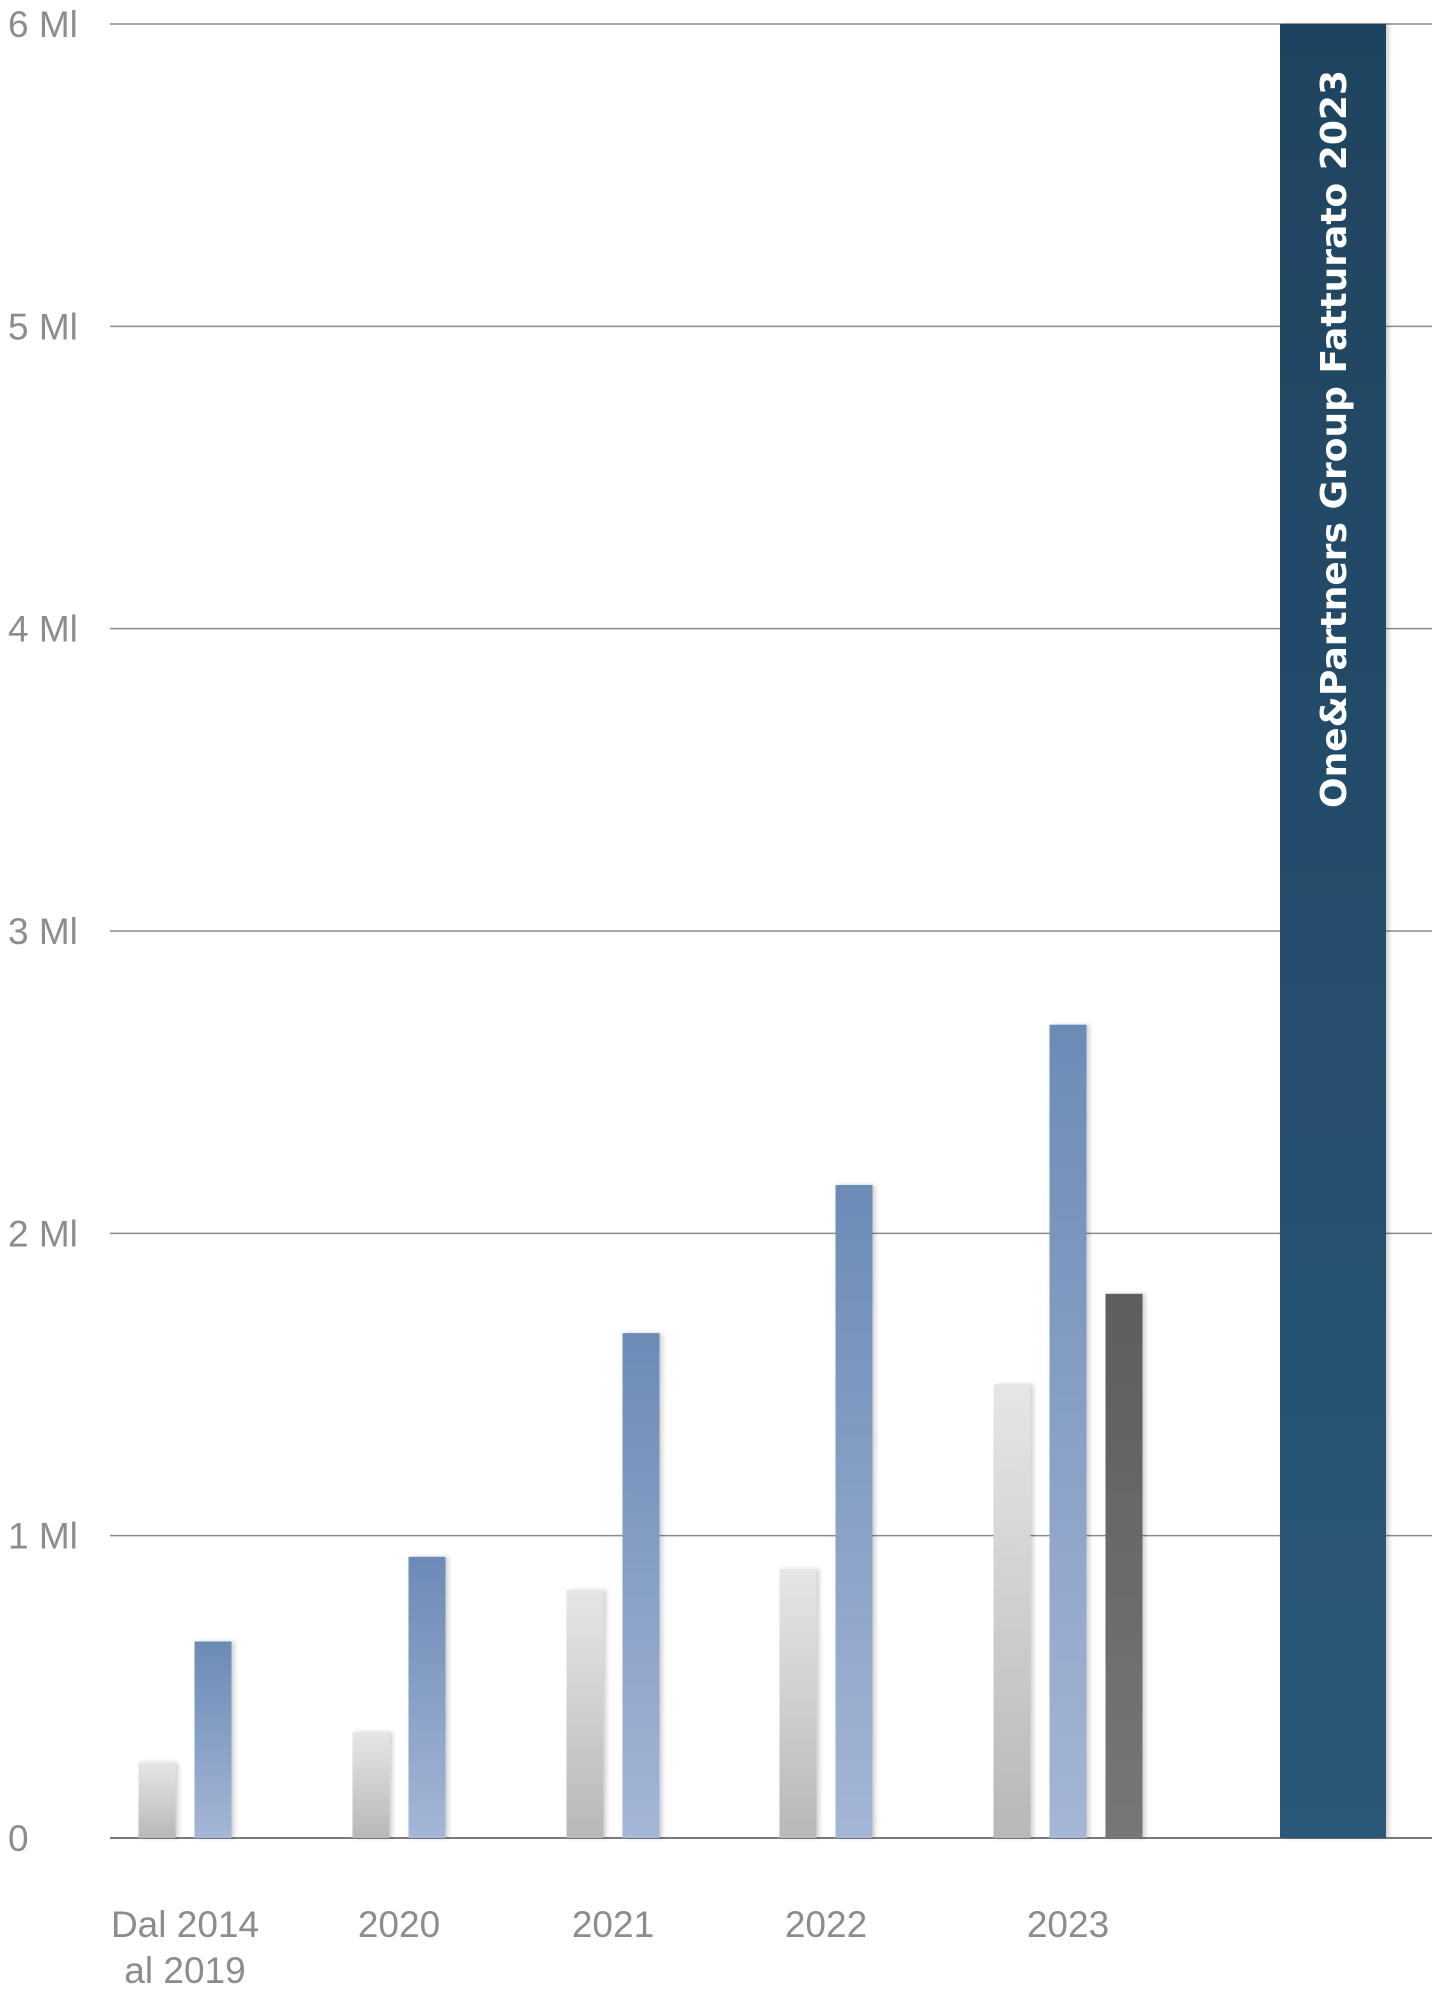 The image size is (1440, 2004). Describe the element at coordinates (43, 1233) in the screenshot. I see `y-tick-label: 2 Ml` at that location.